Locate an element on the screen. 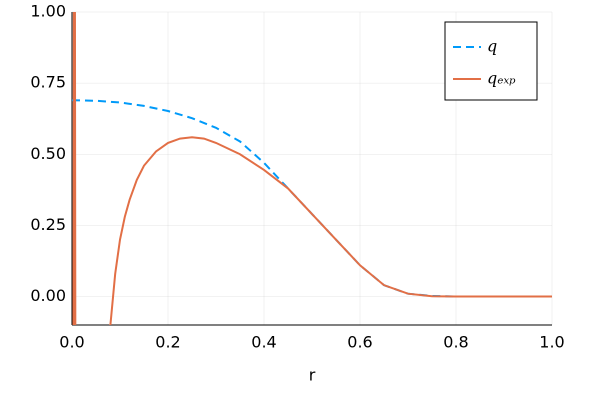 The image size is (600, 400). y-tick-label: 0.25 is located at coordinates (48, 224).